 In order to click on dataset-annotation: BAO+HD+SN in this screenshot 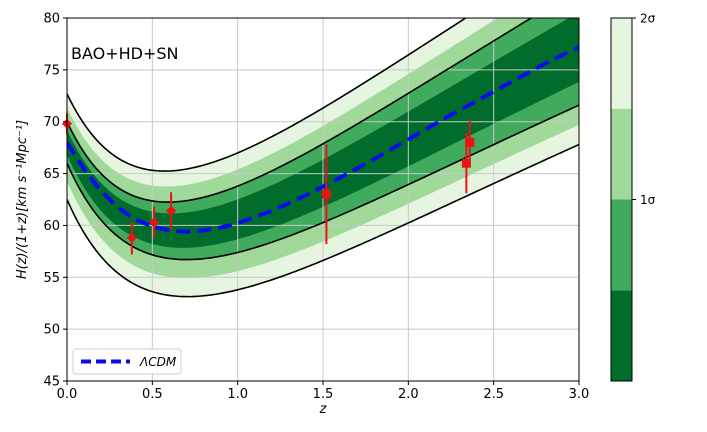, I will do `click(125, 53)`.